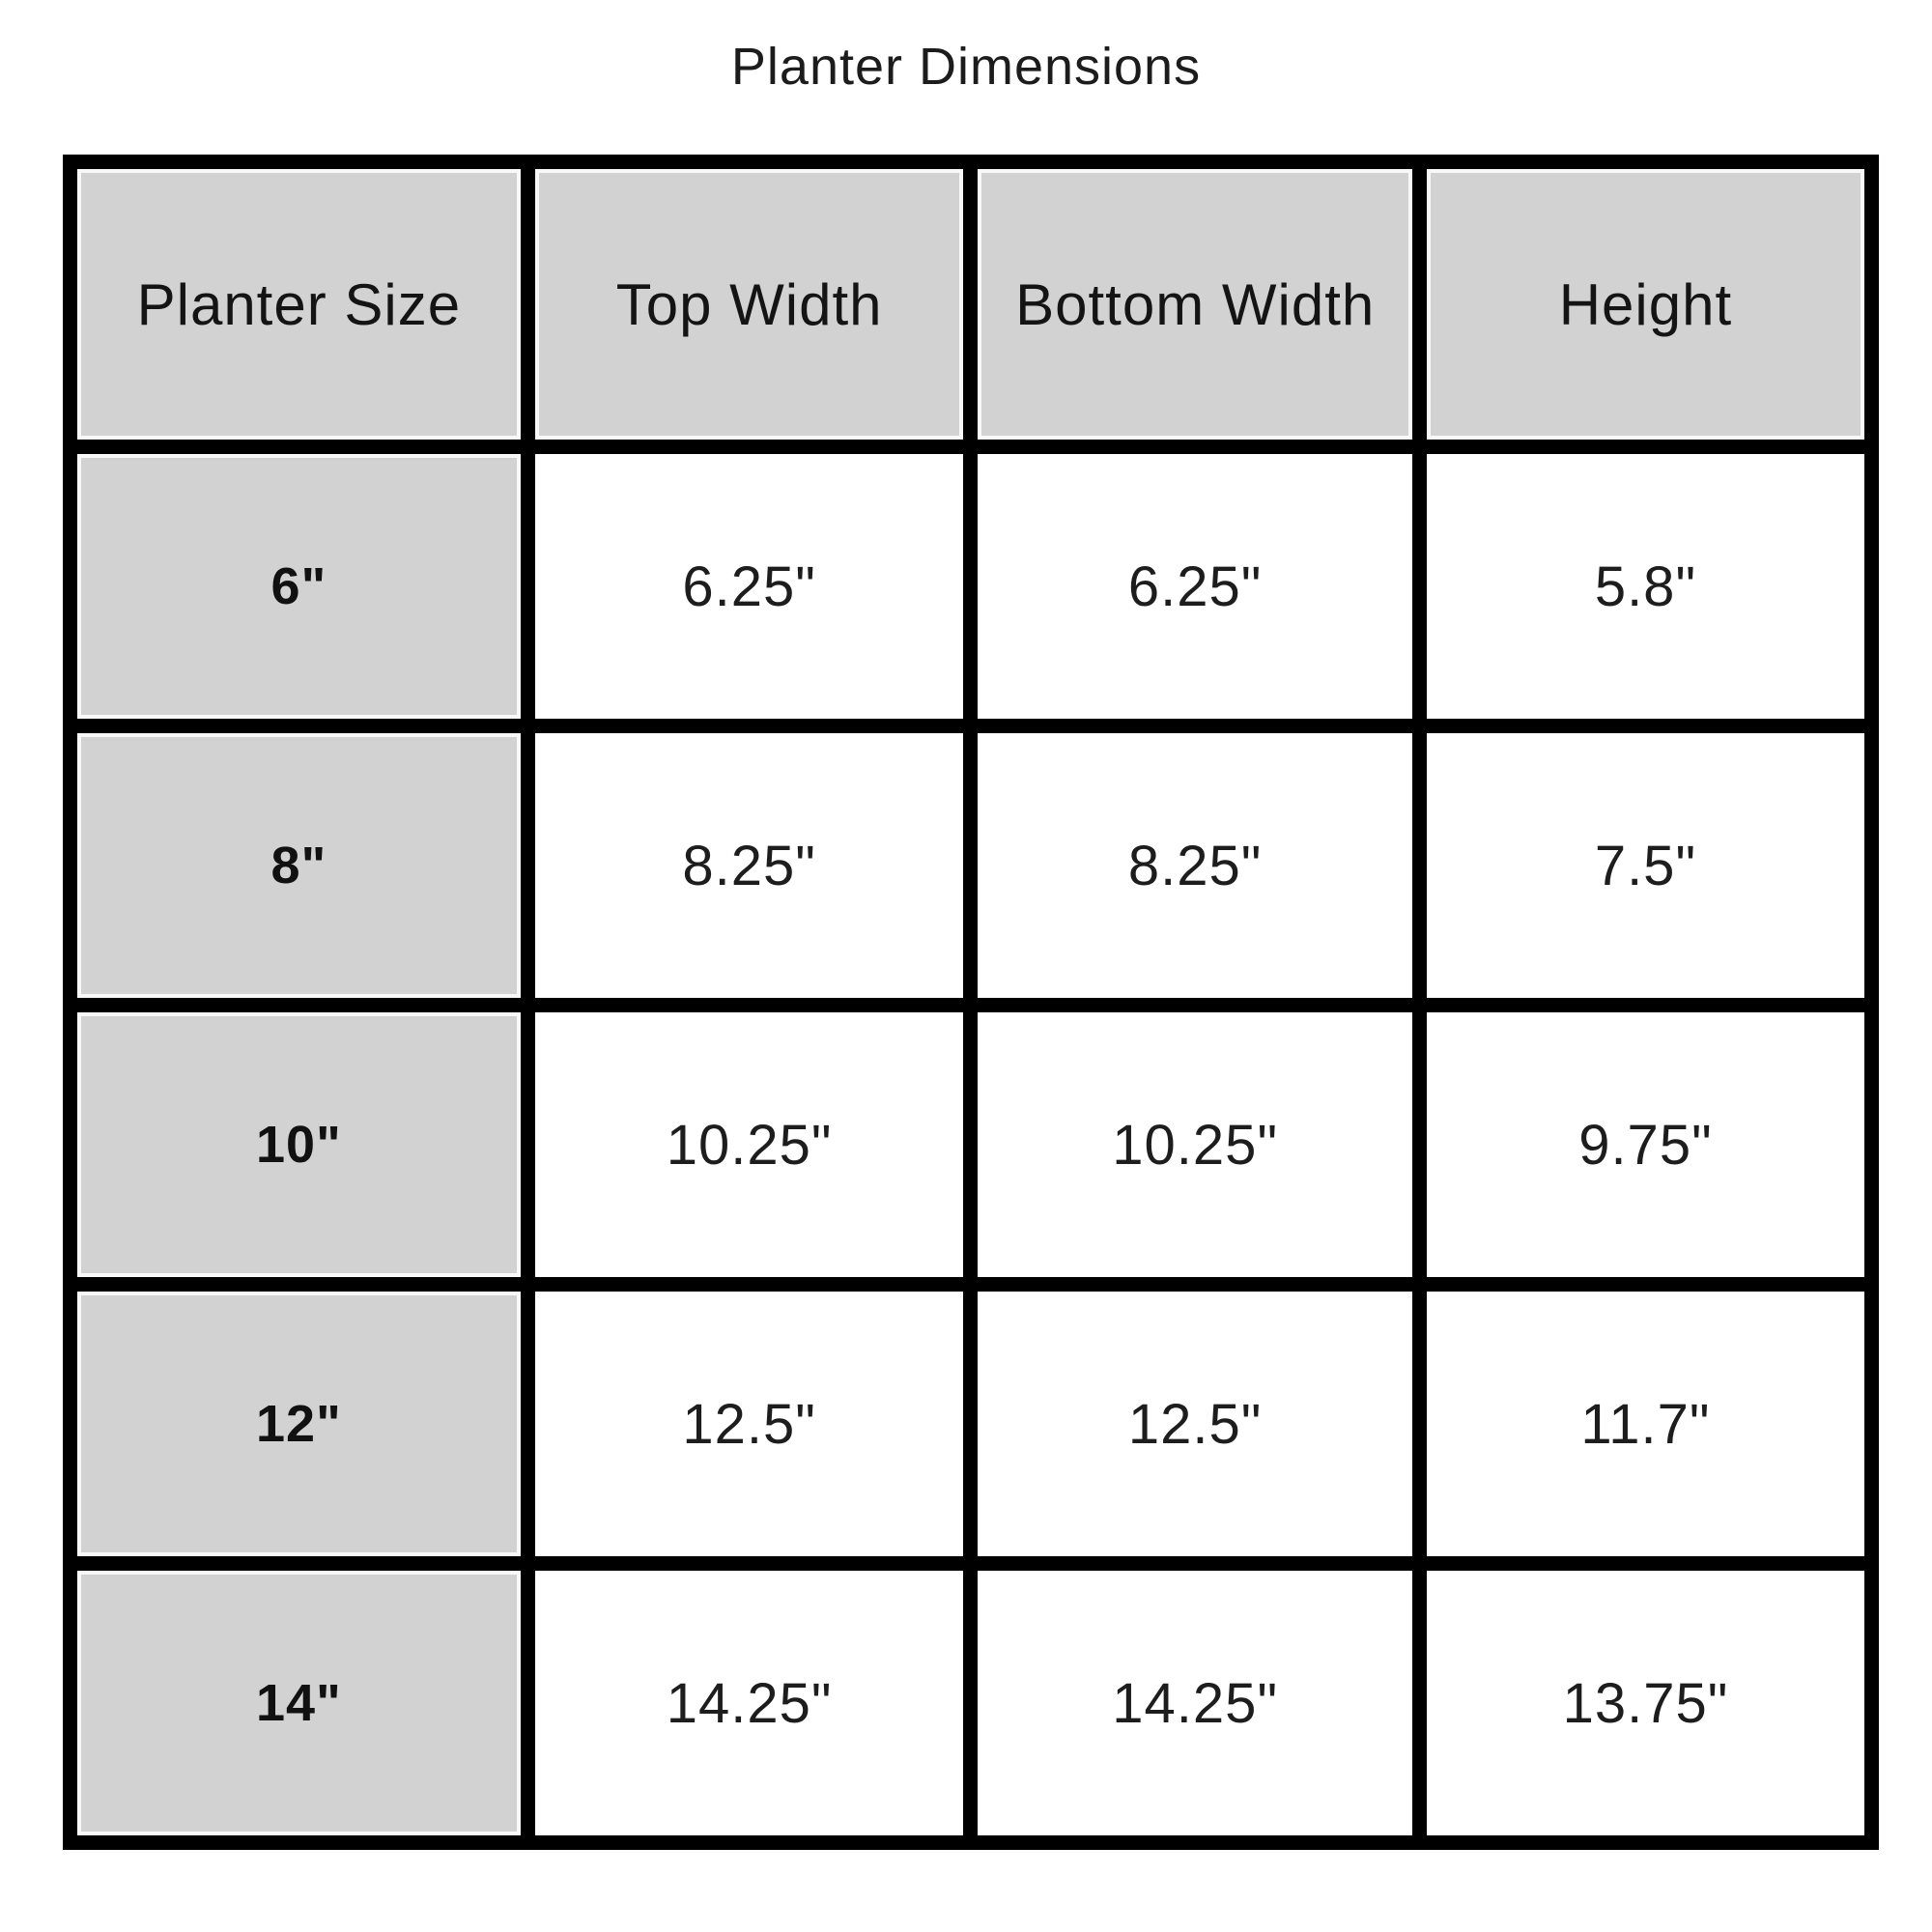 The height and width of the screenshot is (1932, 1932). I want to click on row-header-size: 6", so click(299, 586).